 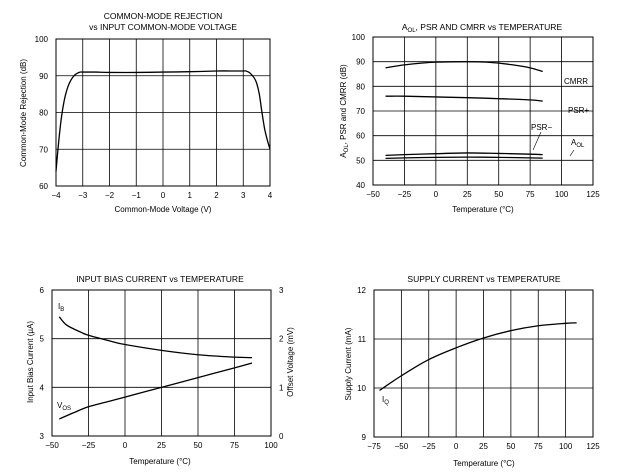 I want to click on temp-gridlines, so click(x=483, y=111).